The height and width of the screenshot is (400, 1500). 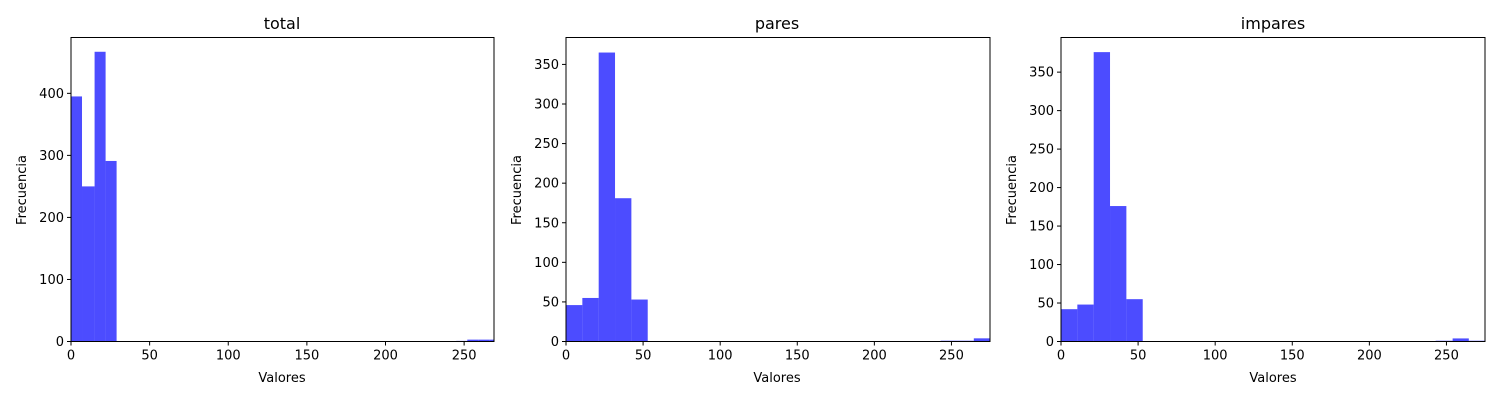 I want to click on panel-title: impares, so click(x=1273, y=23).